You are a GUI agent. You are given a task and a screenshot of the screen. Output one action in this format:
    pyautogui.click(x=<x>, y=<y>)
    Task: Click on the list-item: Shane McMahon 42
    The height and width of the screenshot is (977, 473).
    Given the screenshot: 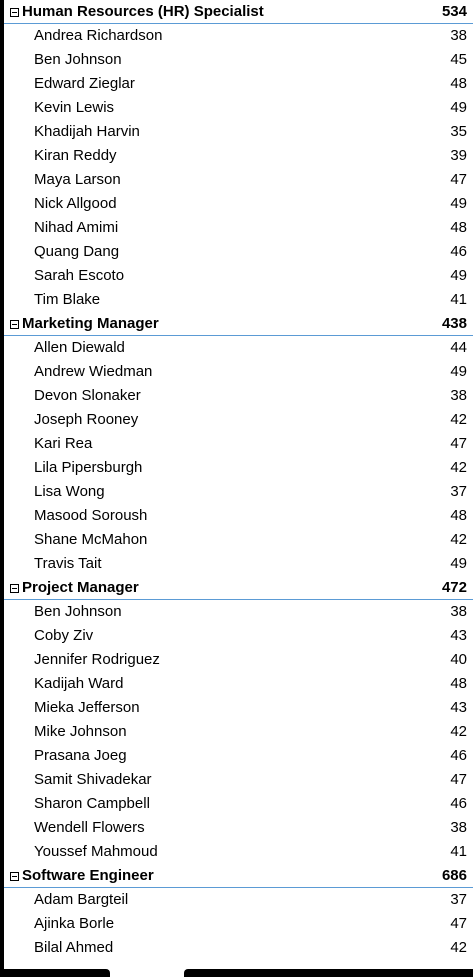 What is the action you would take?
    pyautogui.click(x=238, y=540)
    